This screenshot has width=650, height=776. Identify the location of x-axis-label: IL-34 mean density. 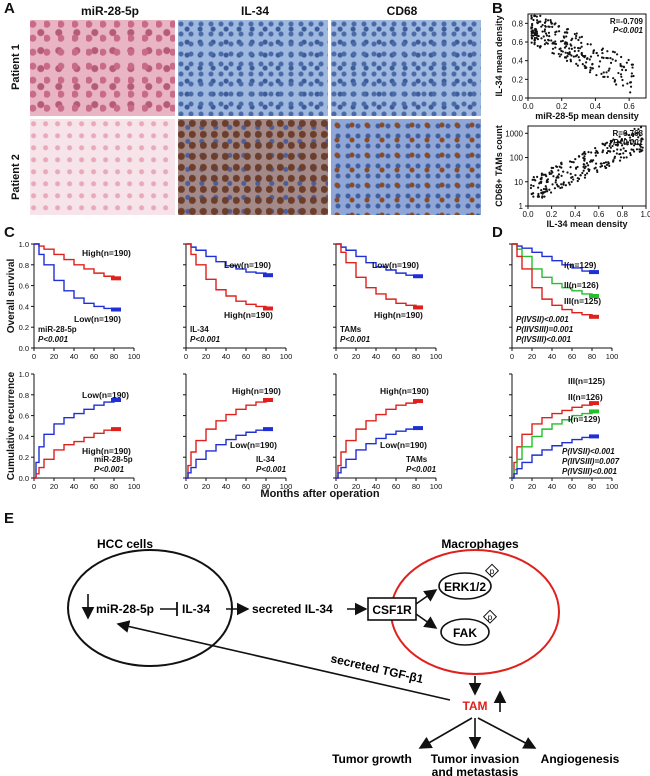
(586, 224).